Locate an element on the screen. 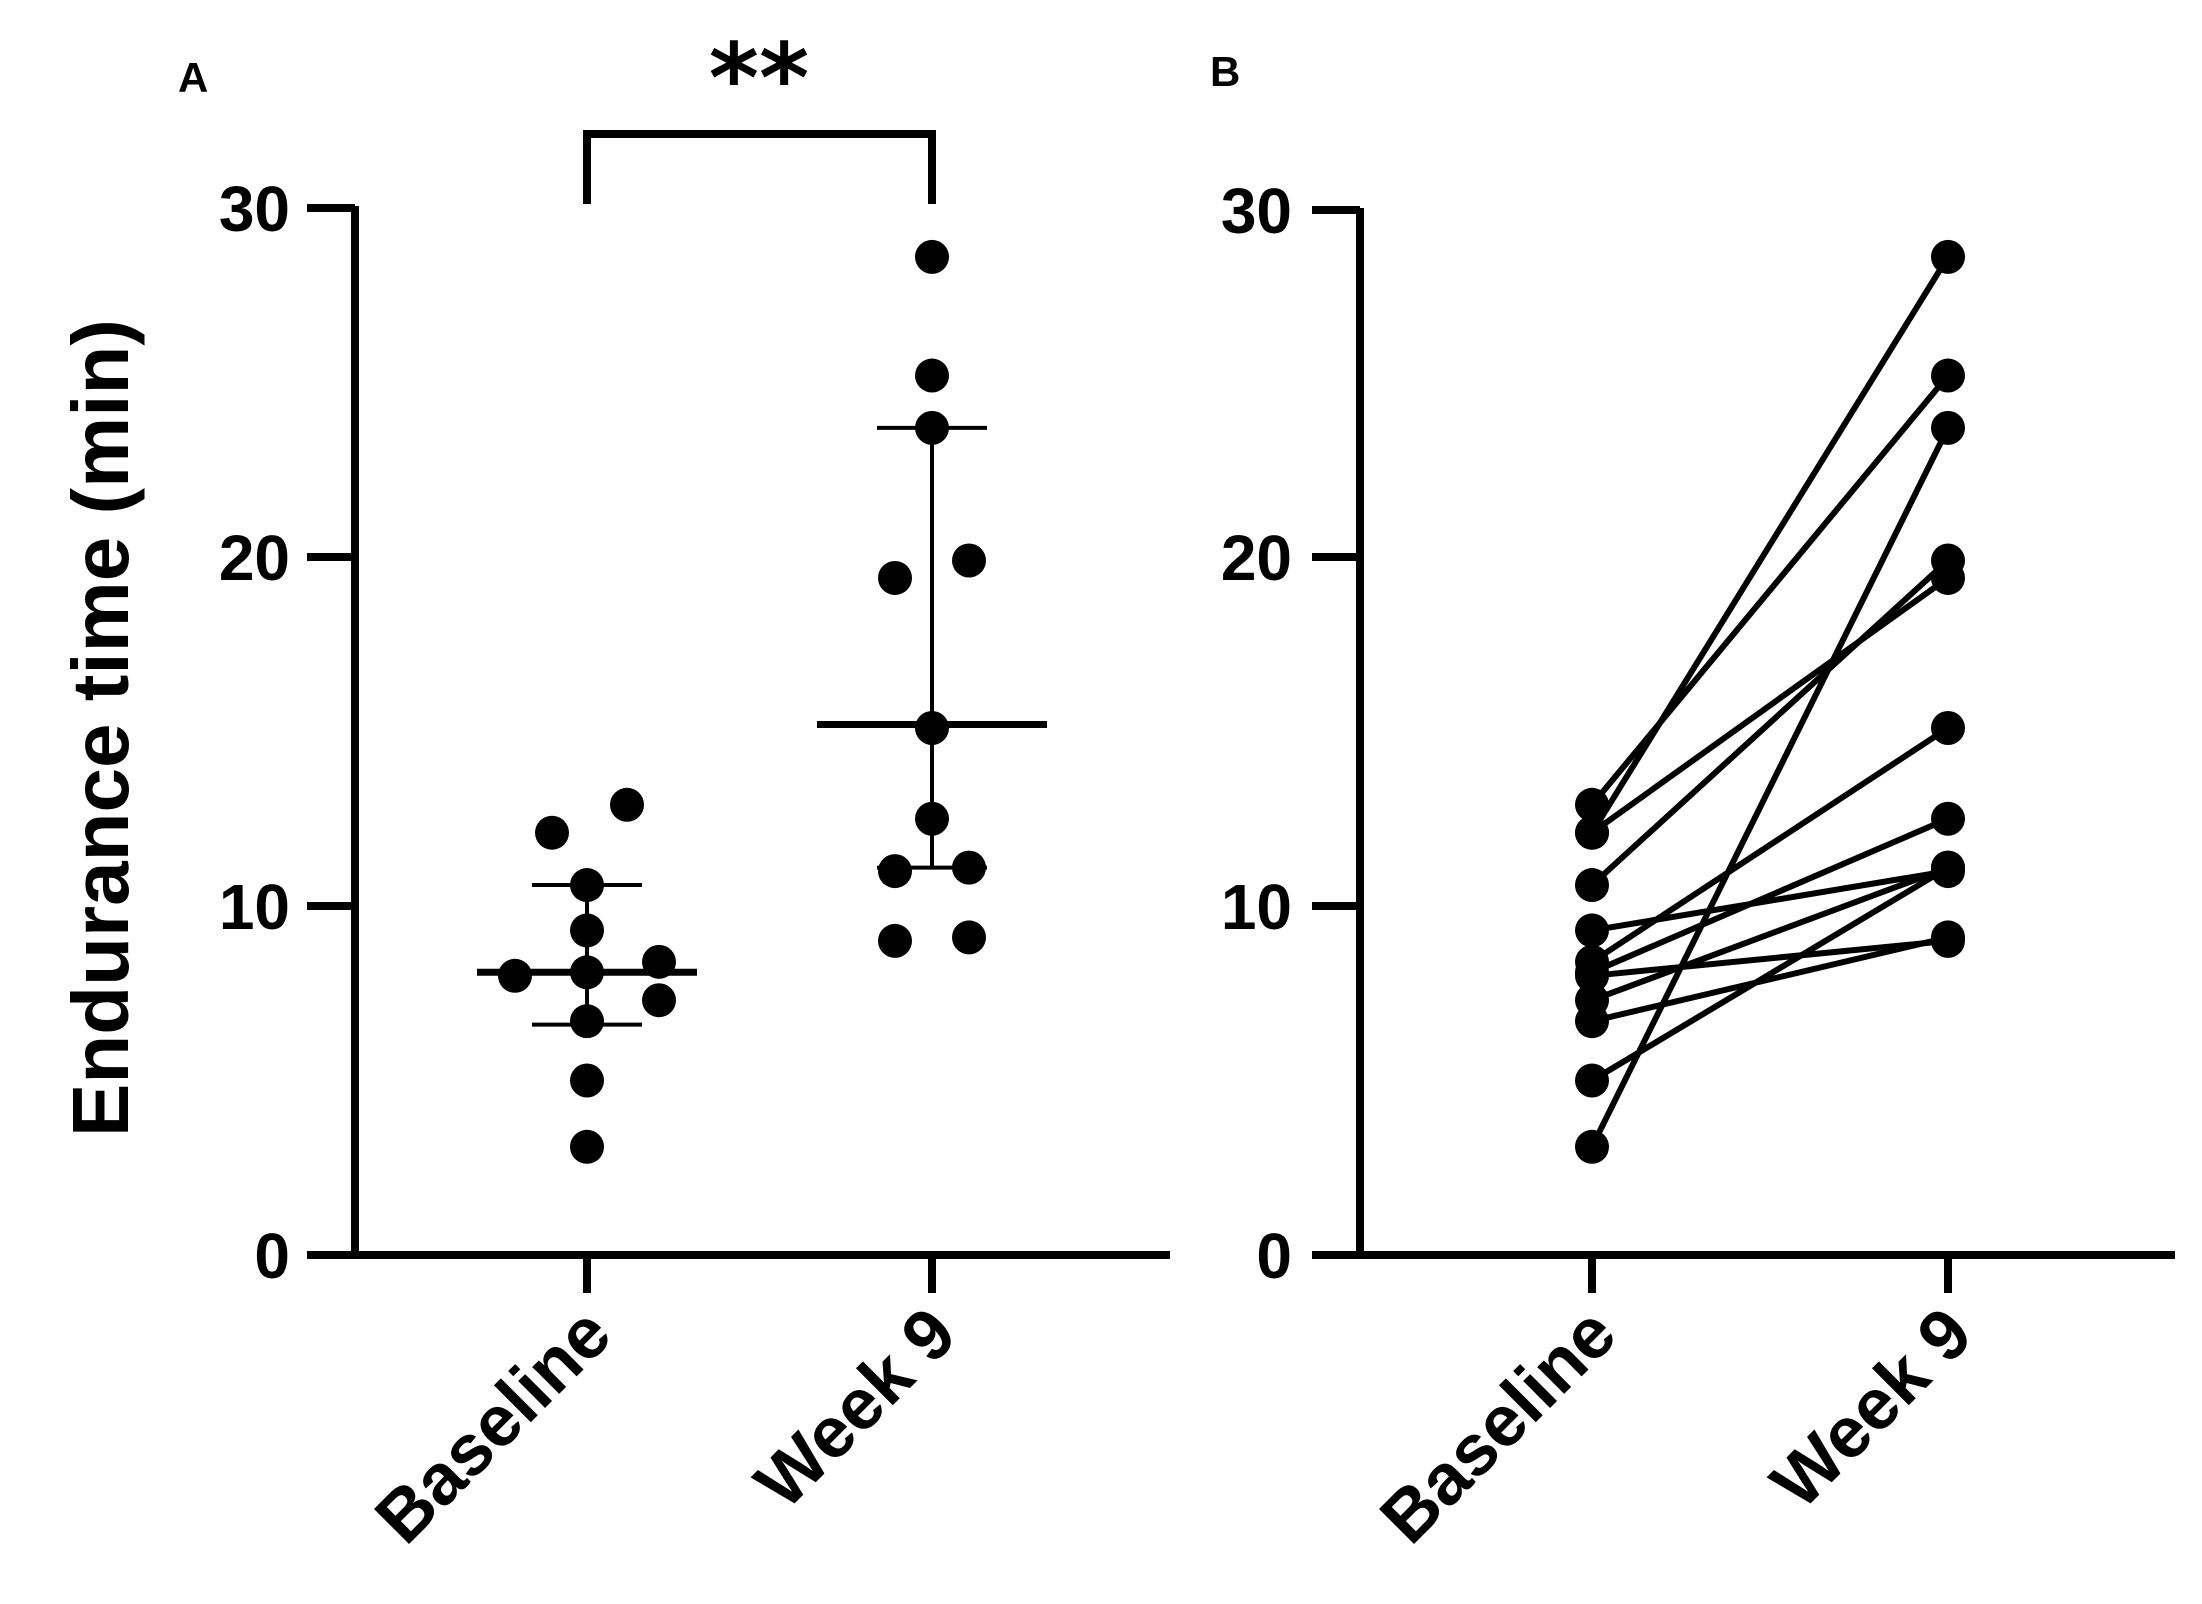 The width and height of the screenshot is (2202, 1604). panel-b-xlabel-baseline: Baseline is located at coordinates (1498, 1426).